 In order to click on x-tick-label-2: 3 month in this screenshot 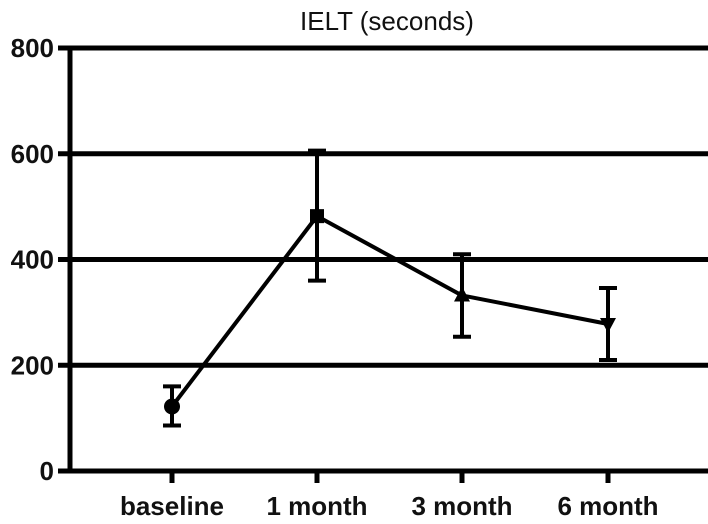, I will do `click(461, 506)`.